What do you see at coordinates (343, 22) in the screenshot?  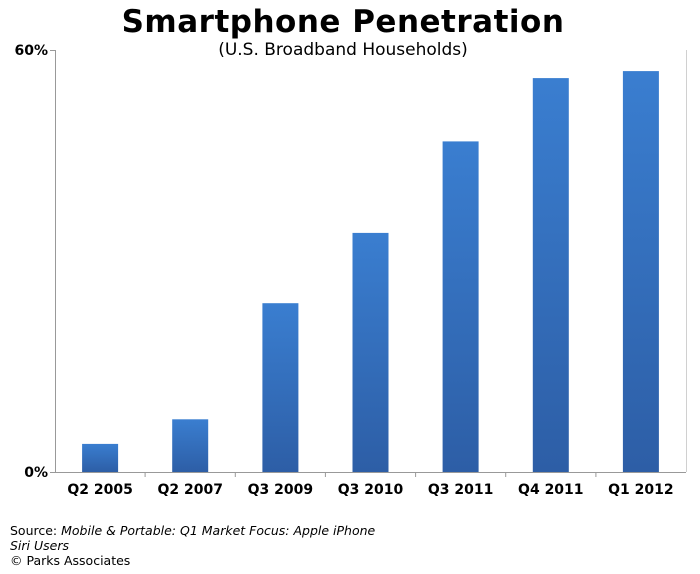 I see `chart-title: Smartphone Penetration` at bounding box center [343, 22].